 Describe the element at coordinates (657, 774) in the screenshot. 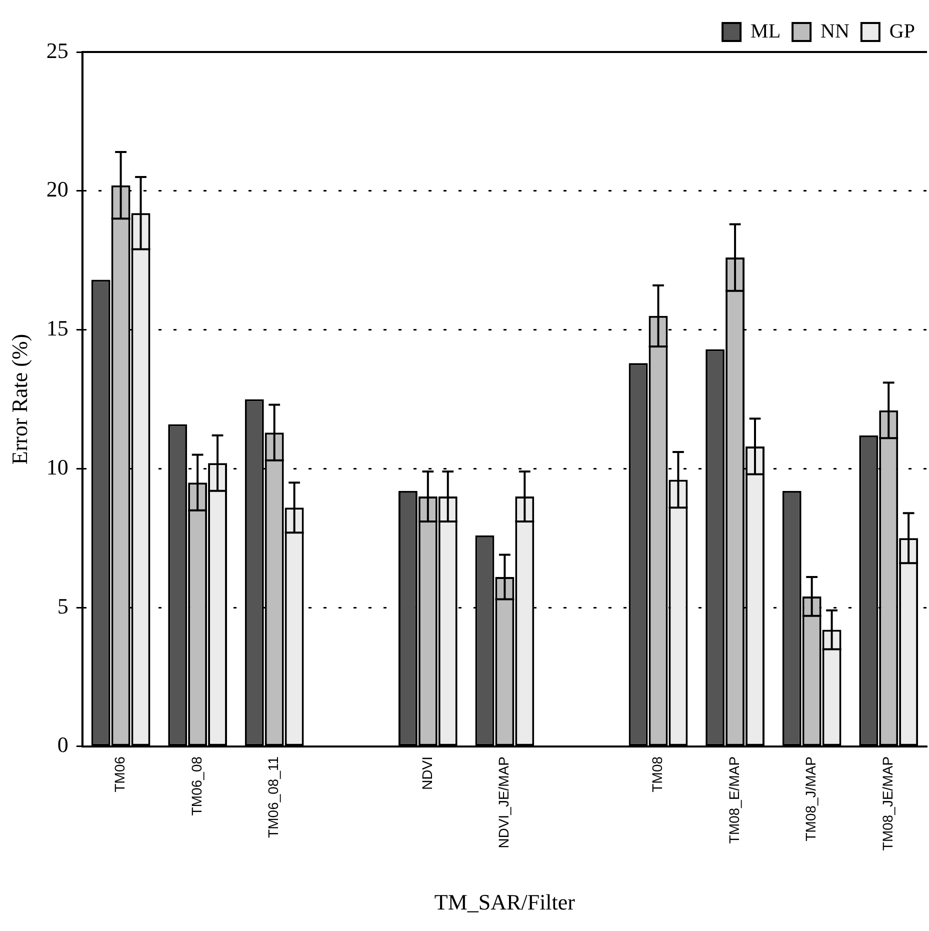

I see `x-tick-label: TM08` at that location.